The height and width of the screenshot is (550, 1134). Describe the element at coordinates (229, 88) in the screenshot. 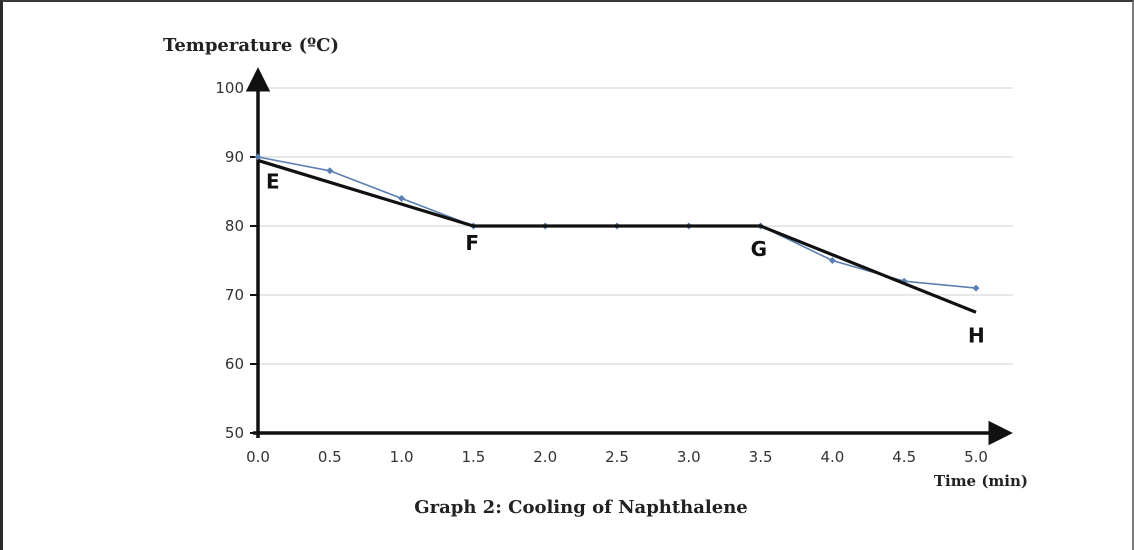

I see `y-tick-label: 100` at that location.